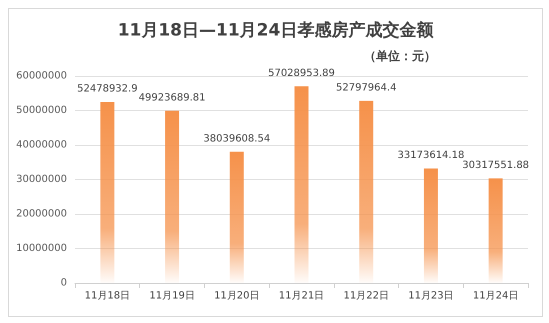  I want to click on y-tick-label: 10000000, so click(41, 248).